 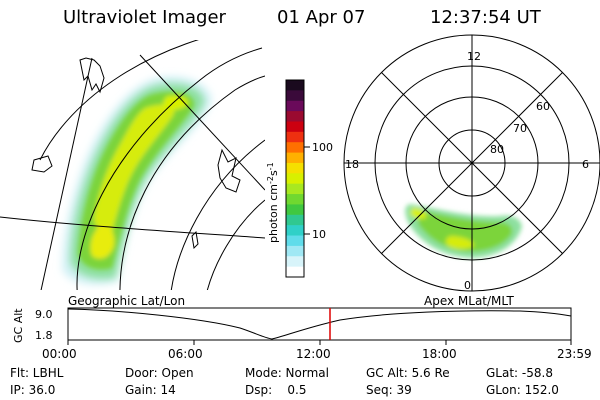 I want to click on date-label: 01 Apr 07, so click(x=321, y=17).